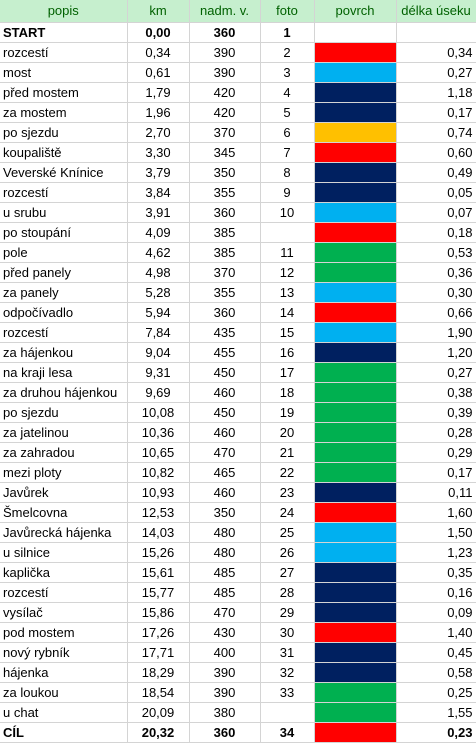  Describe the element at coordinates (436, 732) in the screenshot. I see `segment-length-cell: 0,23` at that location.